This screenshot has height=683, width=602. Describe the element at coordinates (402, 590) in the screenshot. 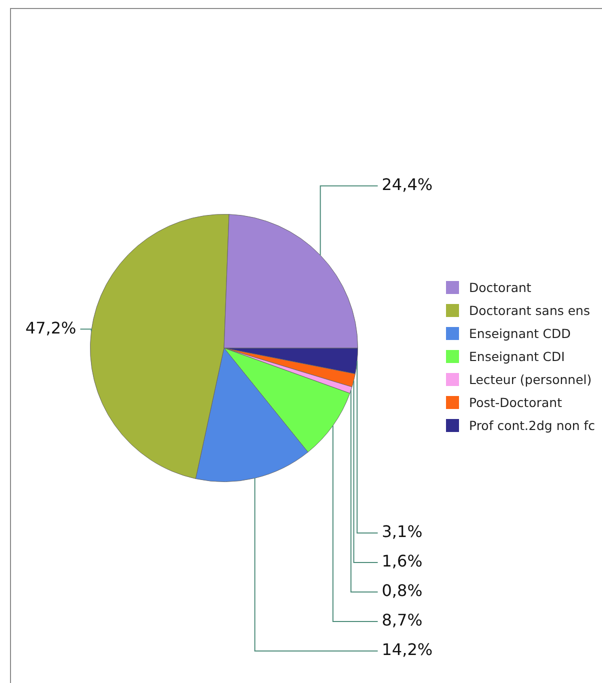

I see `data-label: 0,8%` at that location.